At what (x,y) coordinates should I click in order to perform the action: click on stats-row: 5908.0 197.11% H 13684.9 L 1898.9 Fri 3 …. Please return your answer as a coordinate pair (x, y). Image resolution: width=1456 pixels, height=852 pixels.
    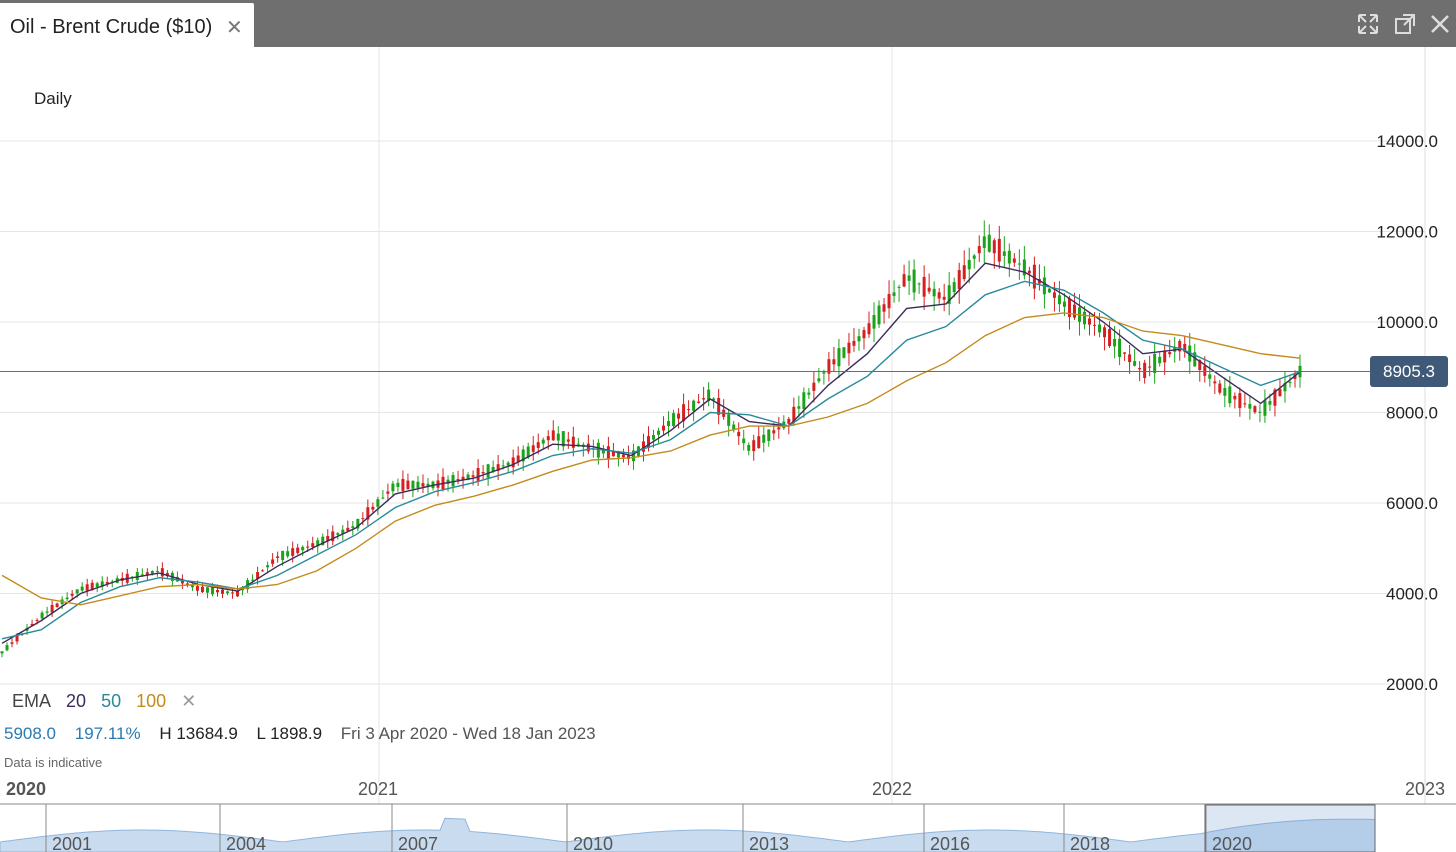
    Looking at the image, I should click on (307, 734).